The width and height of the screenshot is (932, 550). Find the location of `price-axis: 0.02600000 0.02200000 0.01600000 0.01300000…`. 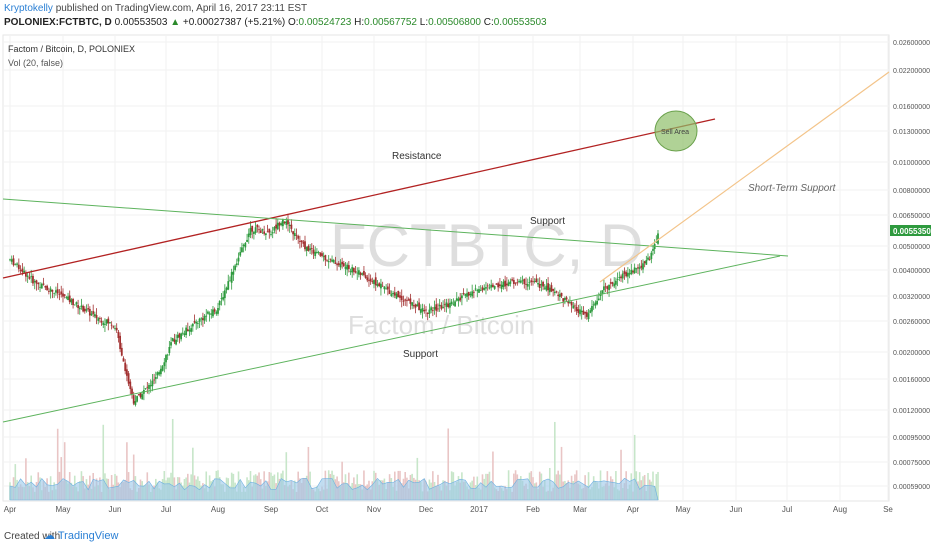

price-axis: 0.02600000 0.02200000 0.01600000 0.01300000… is located at coordinates (911, 265).